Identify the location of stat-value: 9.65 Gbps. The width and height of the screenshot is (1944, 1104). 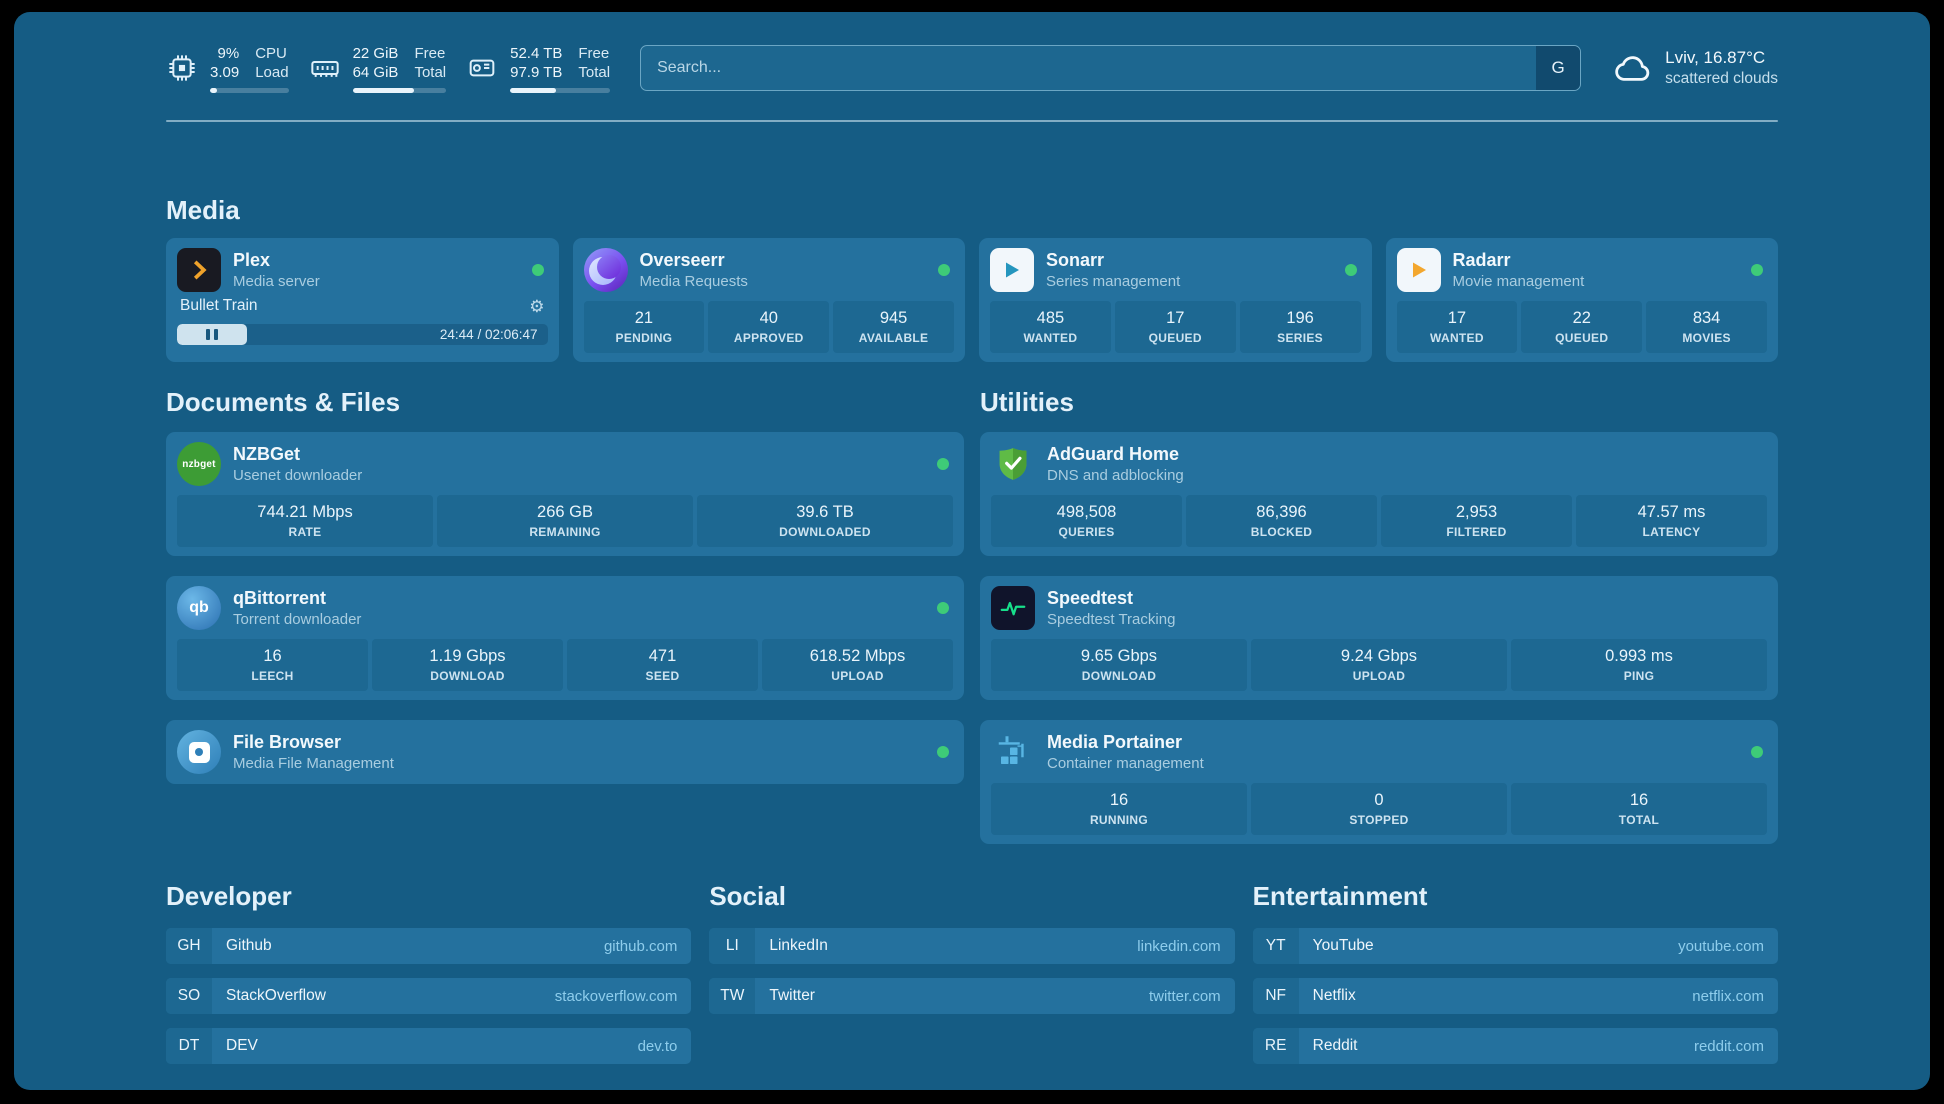
(1119, 656).